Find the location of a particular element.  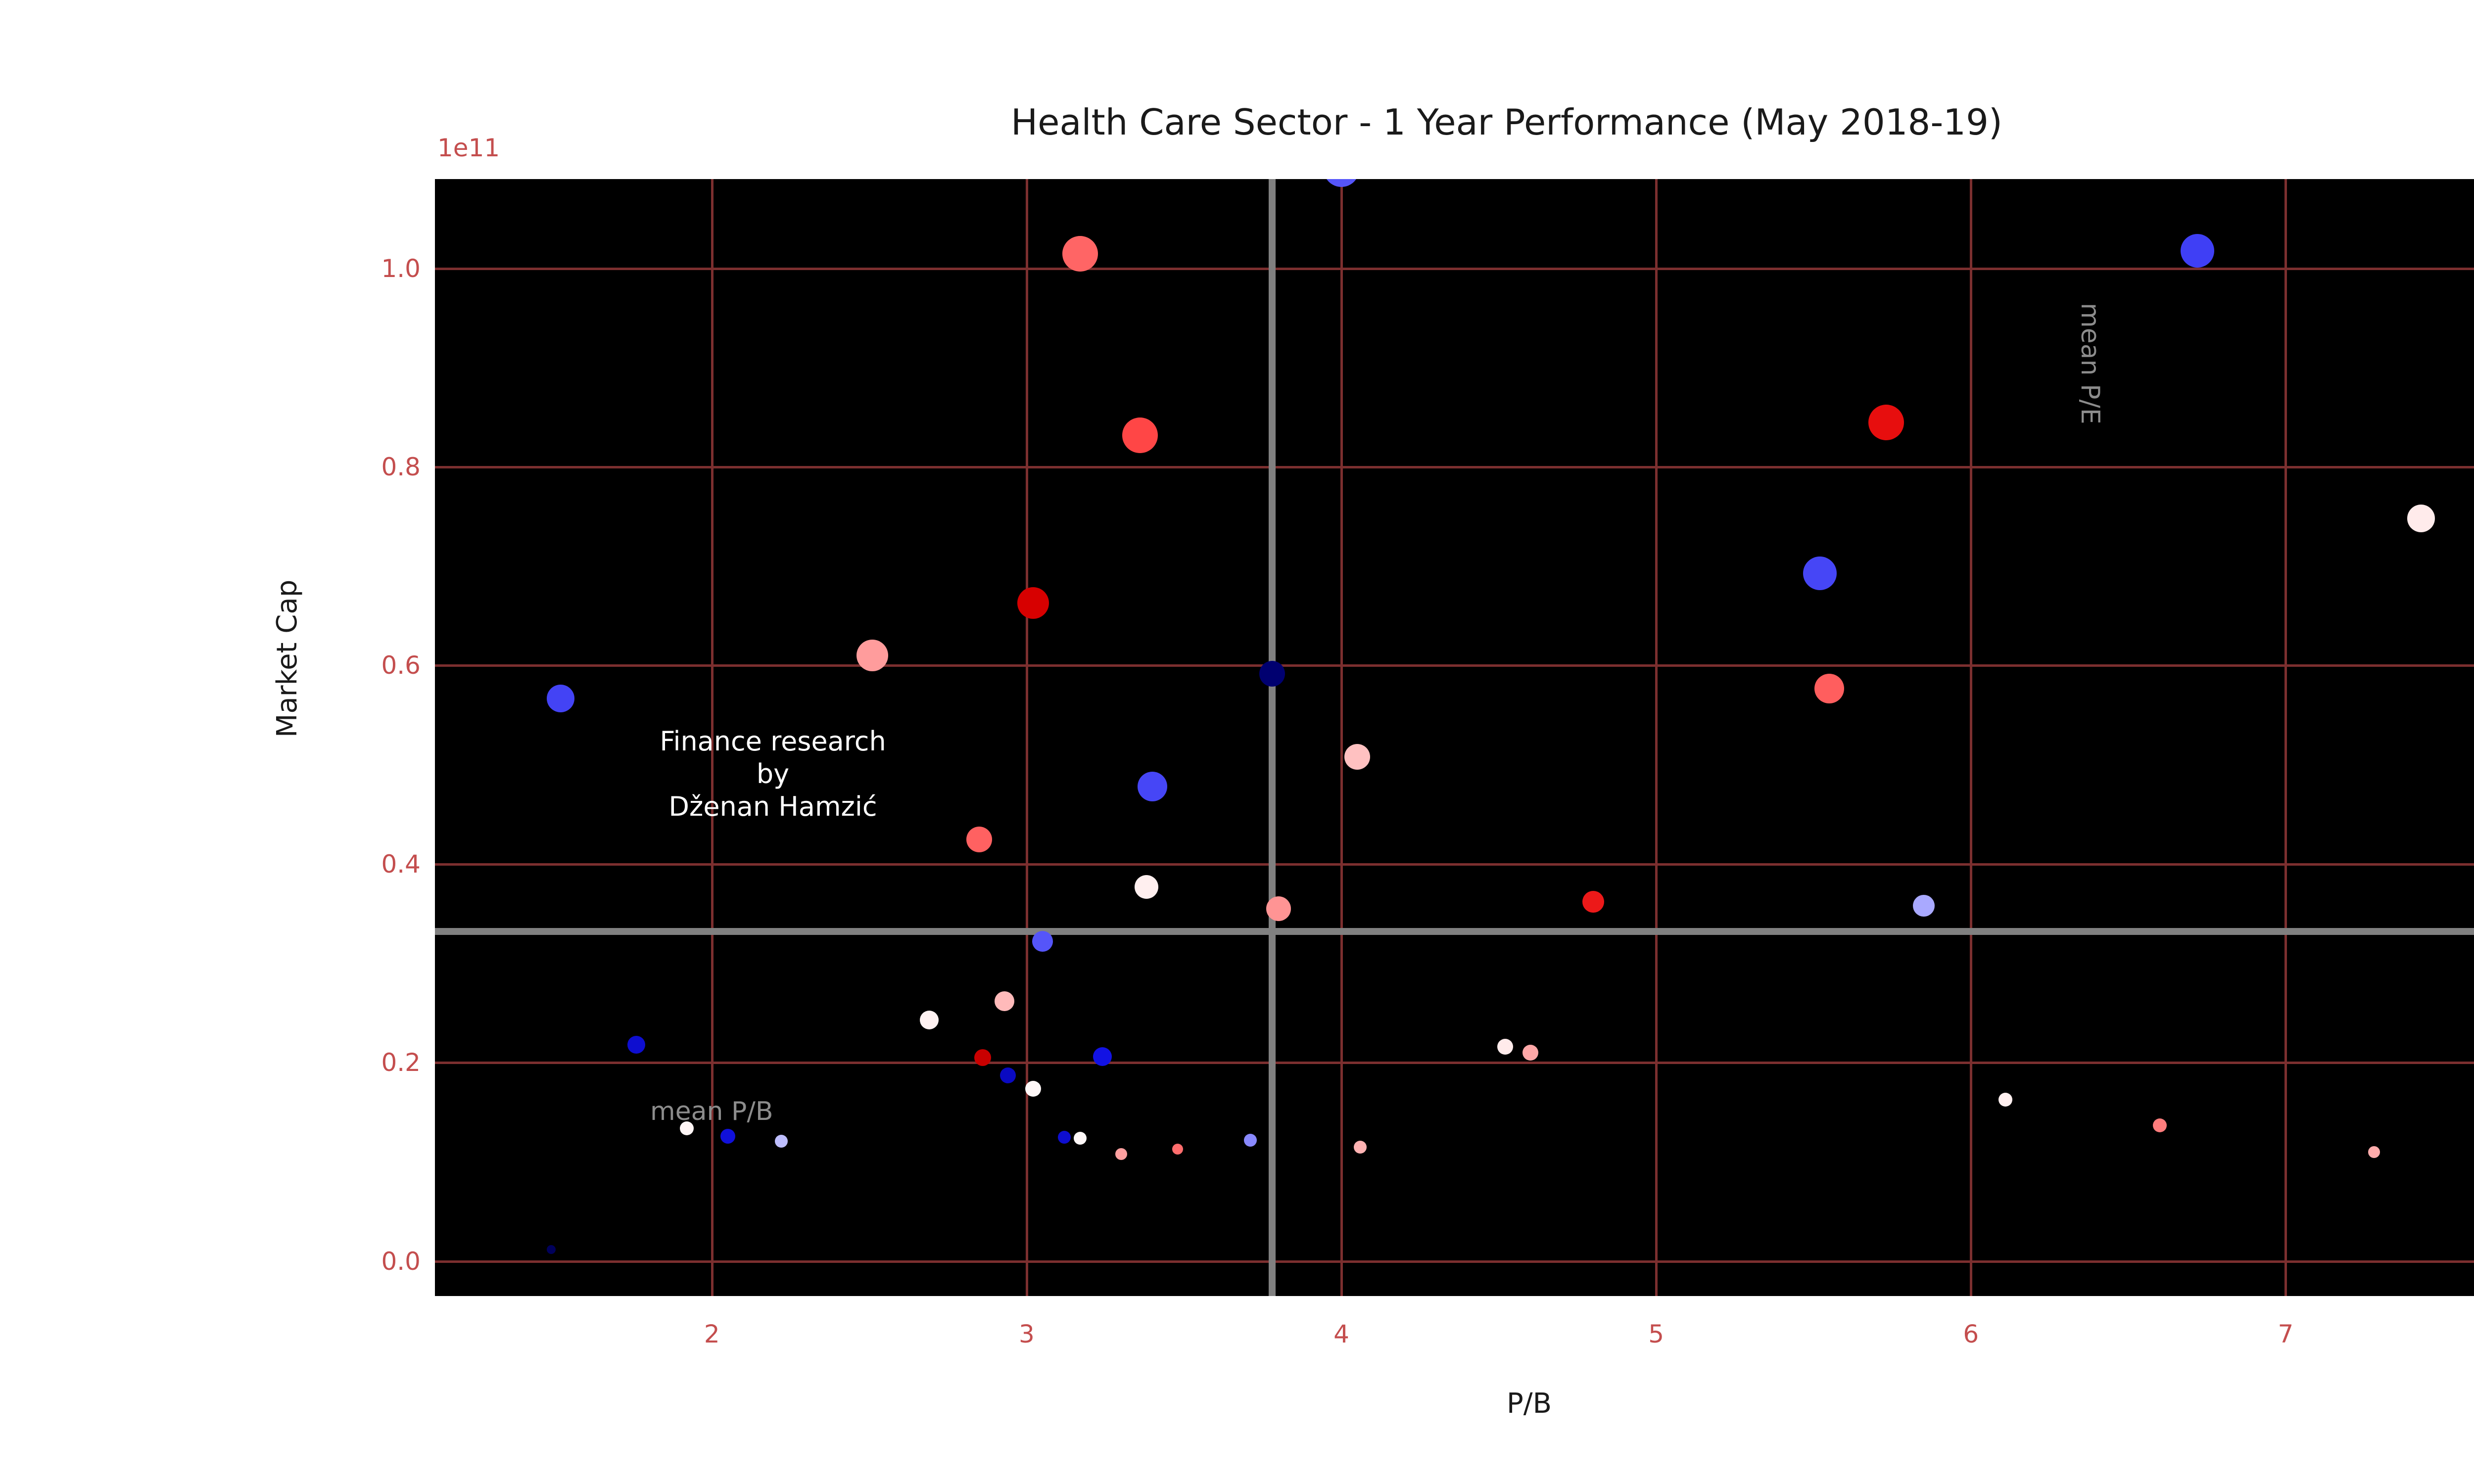

mean-pb-line is located at coordinates (1455, 931).